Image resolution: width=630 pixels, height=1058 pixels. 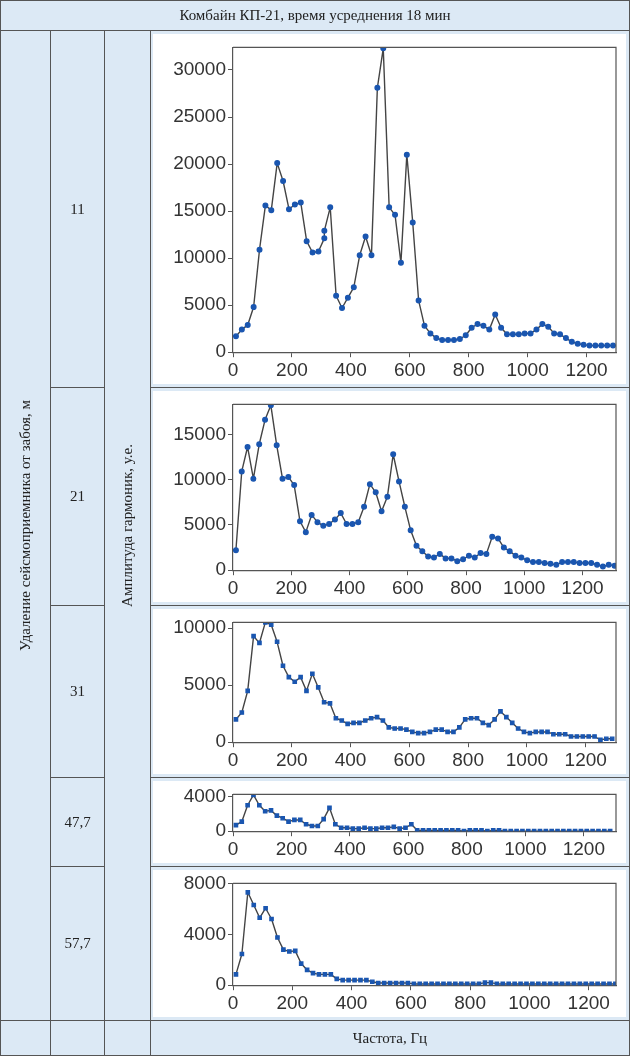 What do you see at coordinates (77, 943) in the screenshot?
I see `text: 57,7` at bounding box center [77, 943].